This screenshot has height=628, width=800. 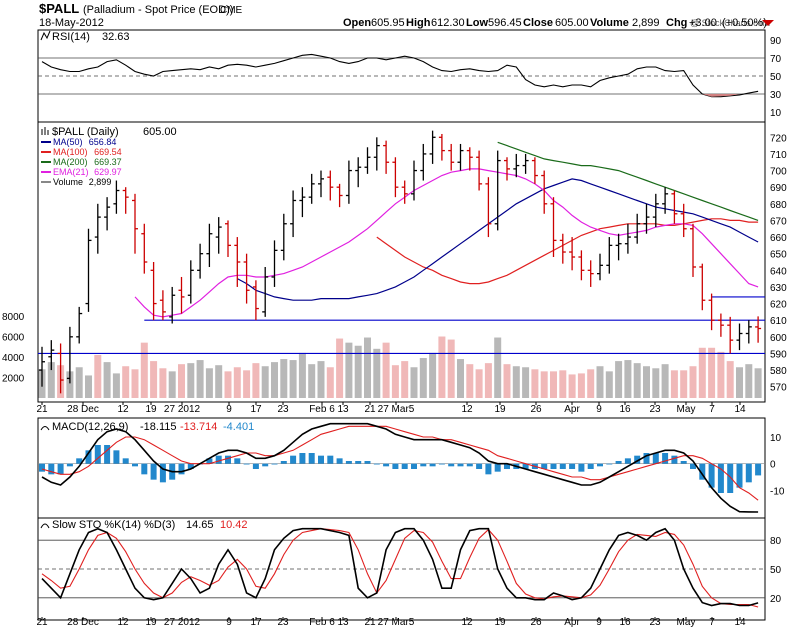 I want to click on legend-value: 2,899, so click(x=100, y=182).